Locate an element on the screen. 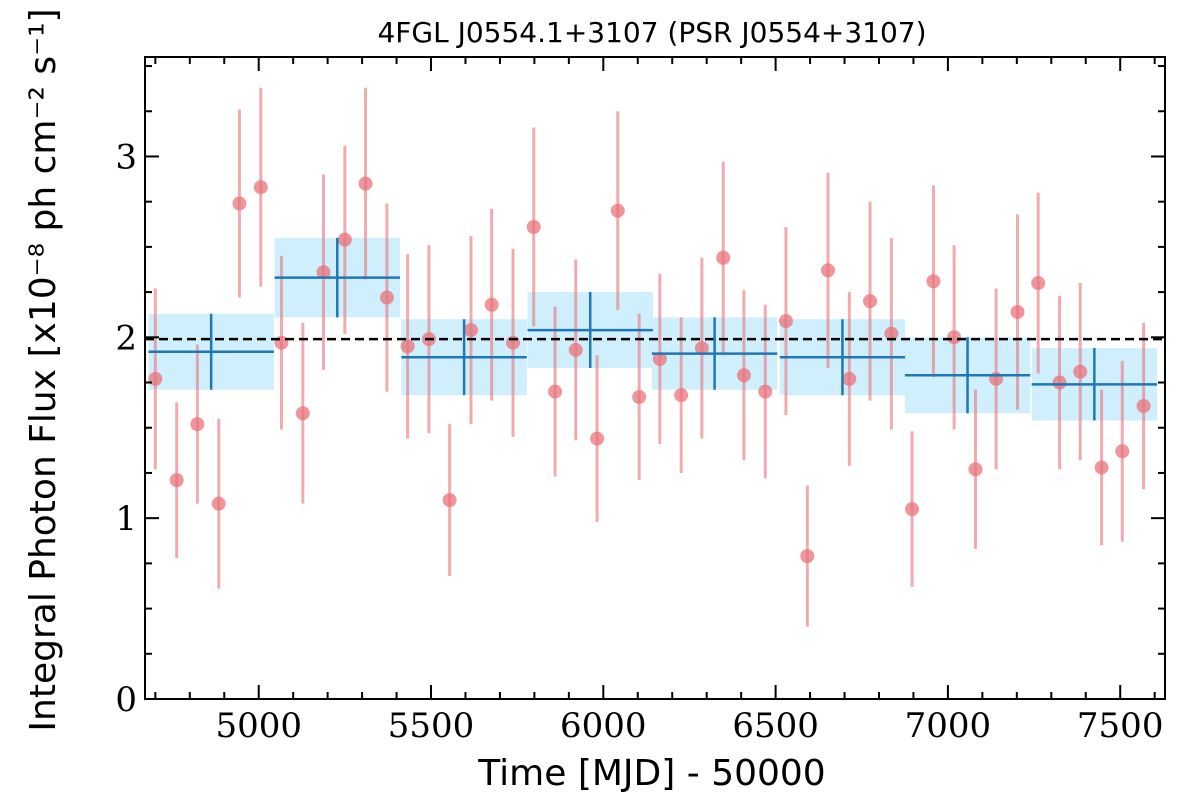  x-tick-label: 7500 is located at coordinates (1120, 726).